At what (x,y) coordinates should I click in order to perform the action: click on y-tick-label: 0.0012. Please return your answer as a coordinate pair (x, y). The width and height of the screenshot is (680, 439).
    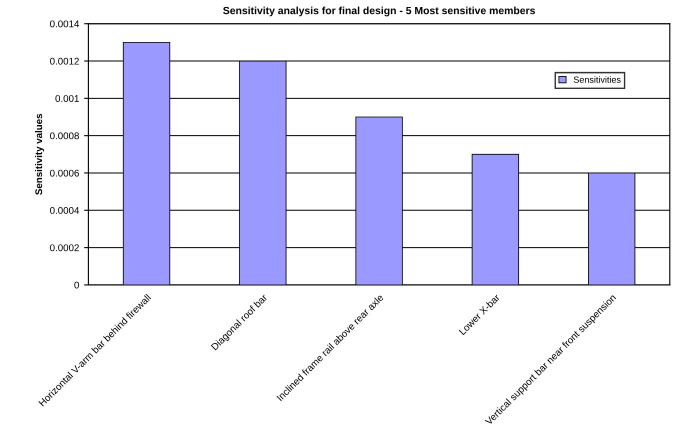
    Looking at the image, I should click on (64, 61).